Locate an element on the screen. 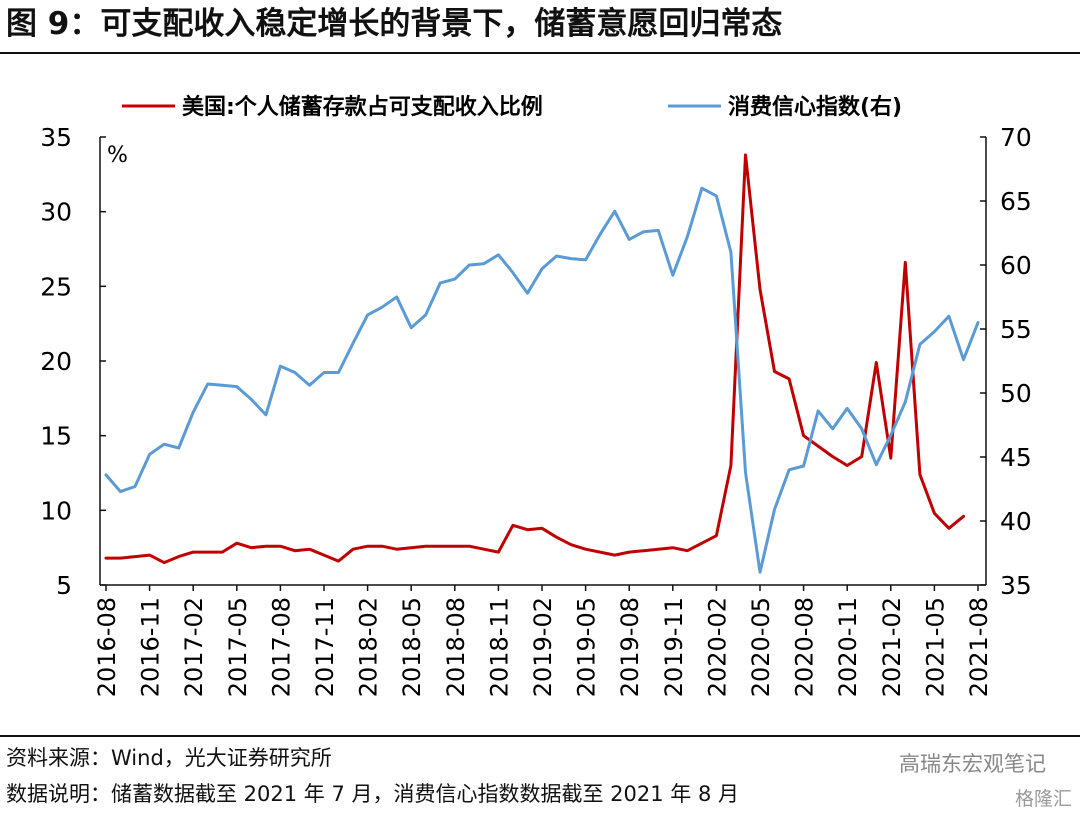 The image size is (1080, 817). x-tick-label: 2017-08 is located at coordinates (281, 647).